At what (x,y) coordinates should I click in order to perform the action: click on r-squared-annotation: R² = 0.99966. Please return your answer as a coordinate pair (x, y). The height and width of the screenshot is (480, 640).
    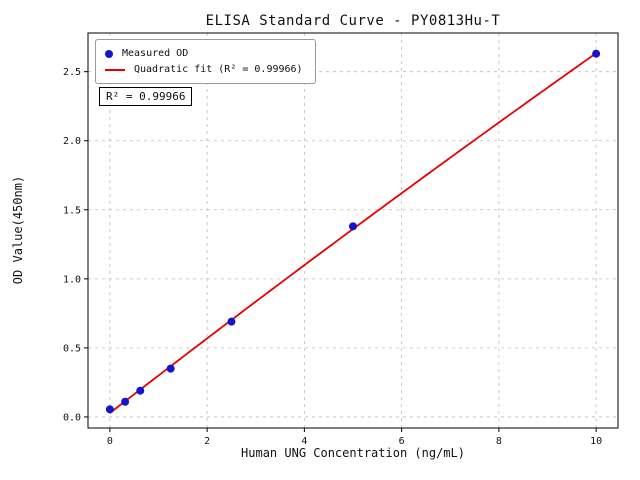
    Looking at the image, I should click on (146, 96).